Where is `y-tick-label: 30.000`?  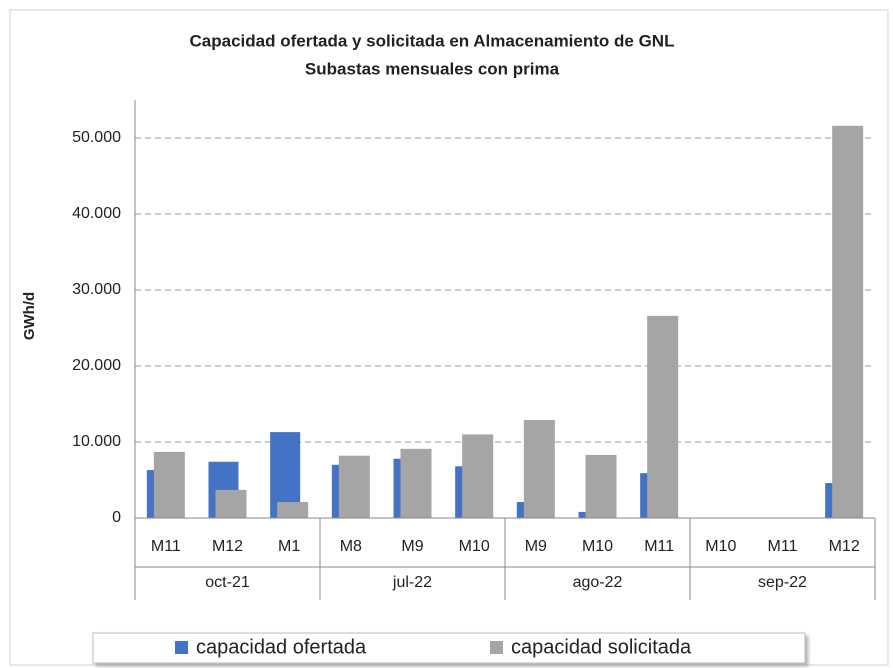 y-tick-label: 30.000 is located at coordinates (96, 289).